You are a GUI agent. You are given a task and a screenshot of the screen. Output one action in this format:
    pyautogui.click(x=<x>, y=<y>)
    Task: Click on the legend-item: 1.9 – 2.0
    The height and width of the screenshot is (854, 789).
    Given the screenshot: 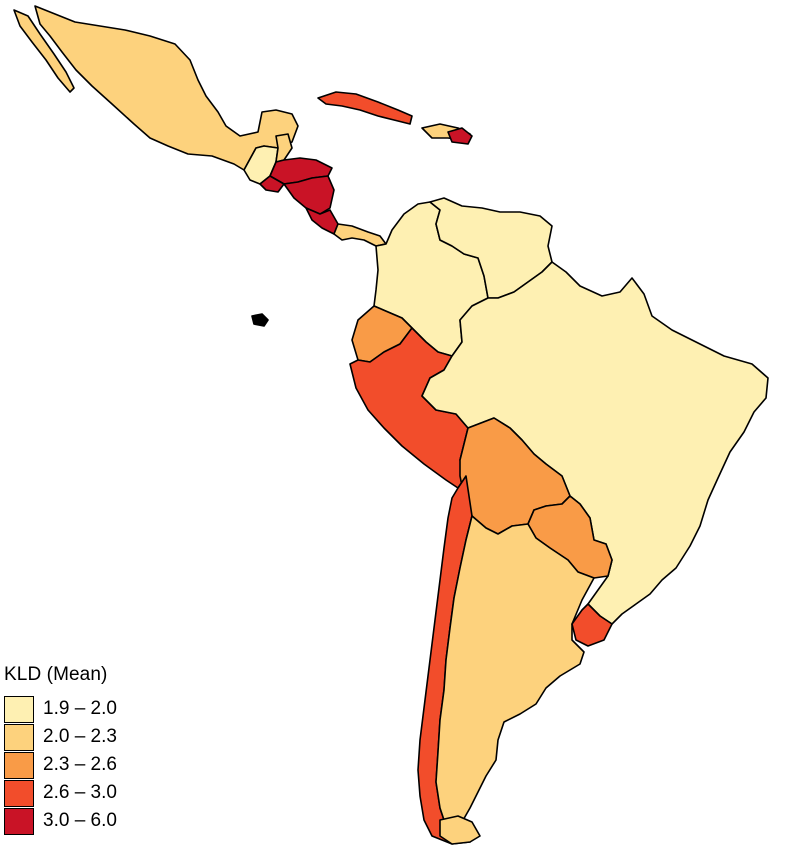 What is the action you would take?
    pyautogui.click(x=94, y=709)
    